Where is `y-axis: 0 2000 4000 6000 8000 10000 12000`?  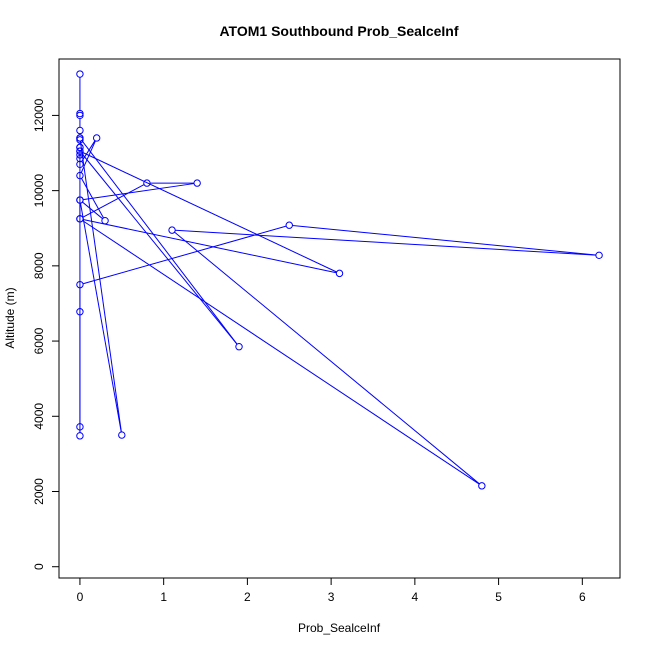
y-axis: 0 2000 4000 6000 8000 10000 12000 is located at coordinates (46, 334).